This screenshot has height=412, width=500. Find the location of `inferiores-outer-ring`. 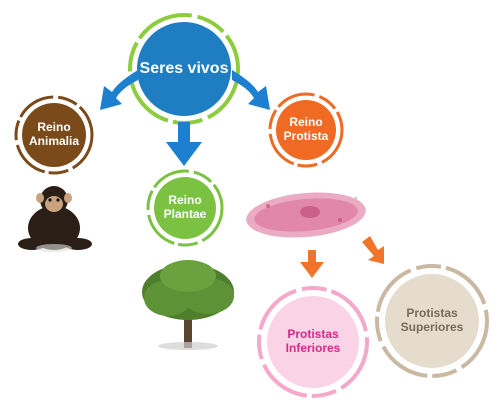

inferiores-outer-ring is located at coordinates (313, 342).